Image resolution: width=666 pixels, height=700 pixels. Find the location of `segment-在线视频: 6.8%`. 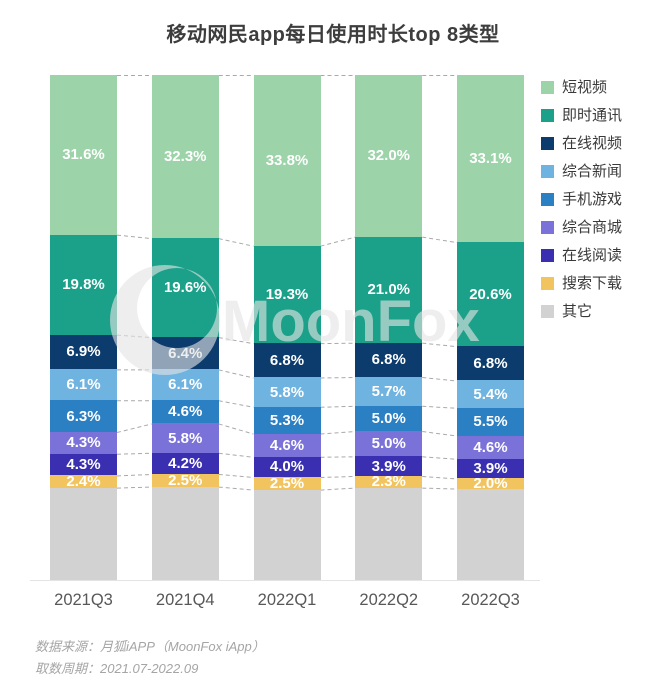

segment-在线视频: 6.8% is located at coordinates (287, 360).